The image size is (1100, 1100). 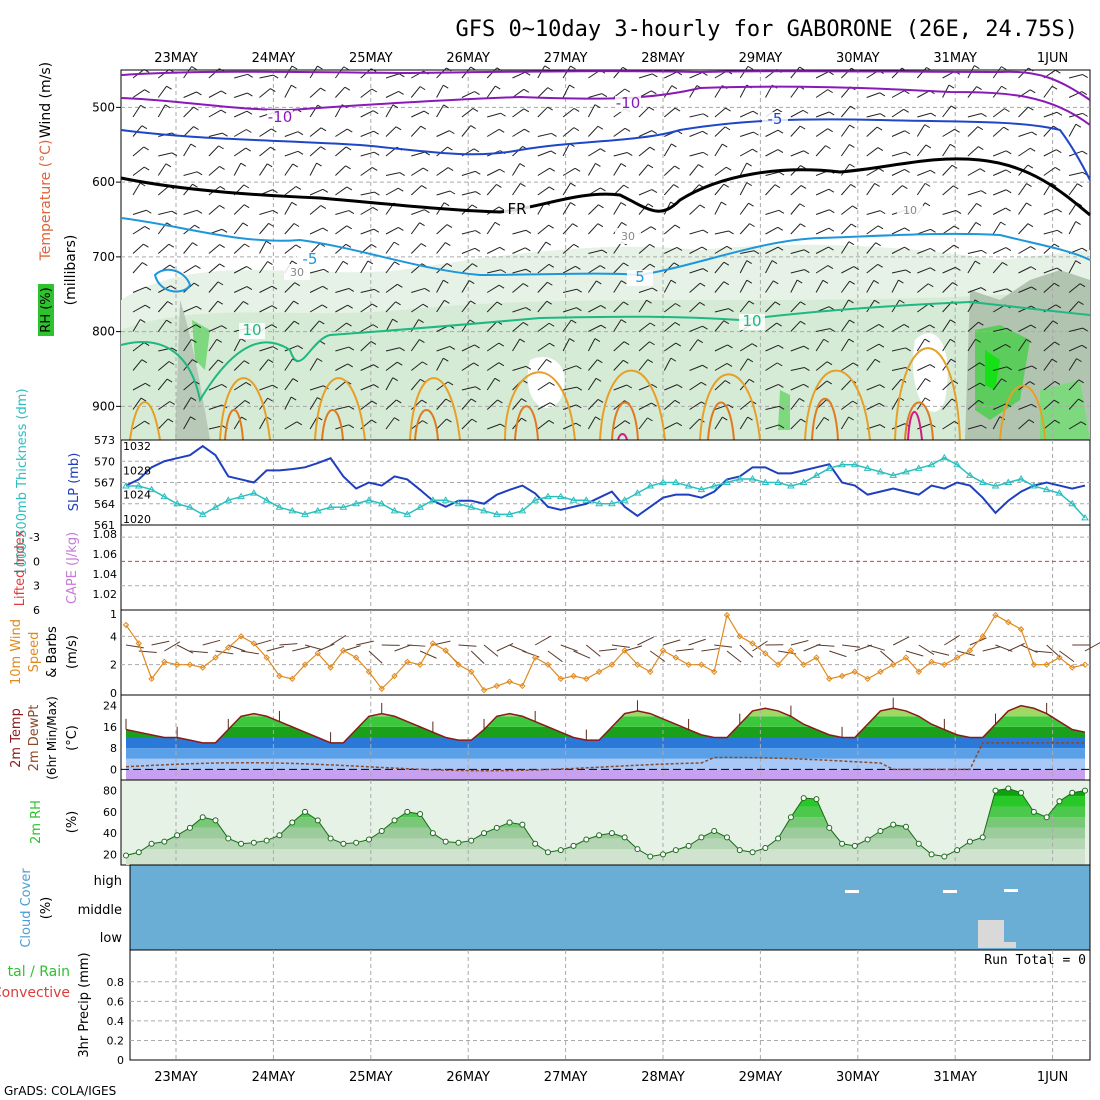 What do you see at coordinates (34, 738) in the screenshot?
I see `label-2m-dewpt: 2m DewPt` at bounding box center [34, 738].